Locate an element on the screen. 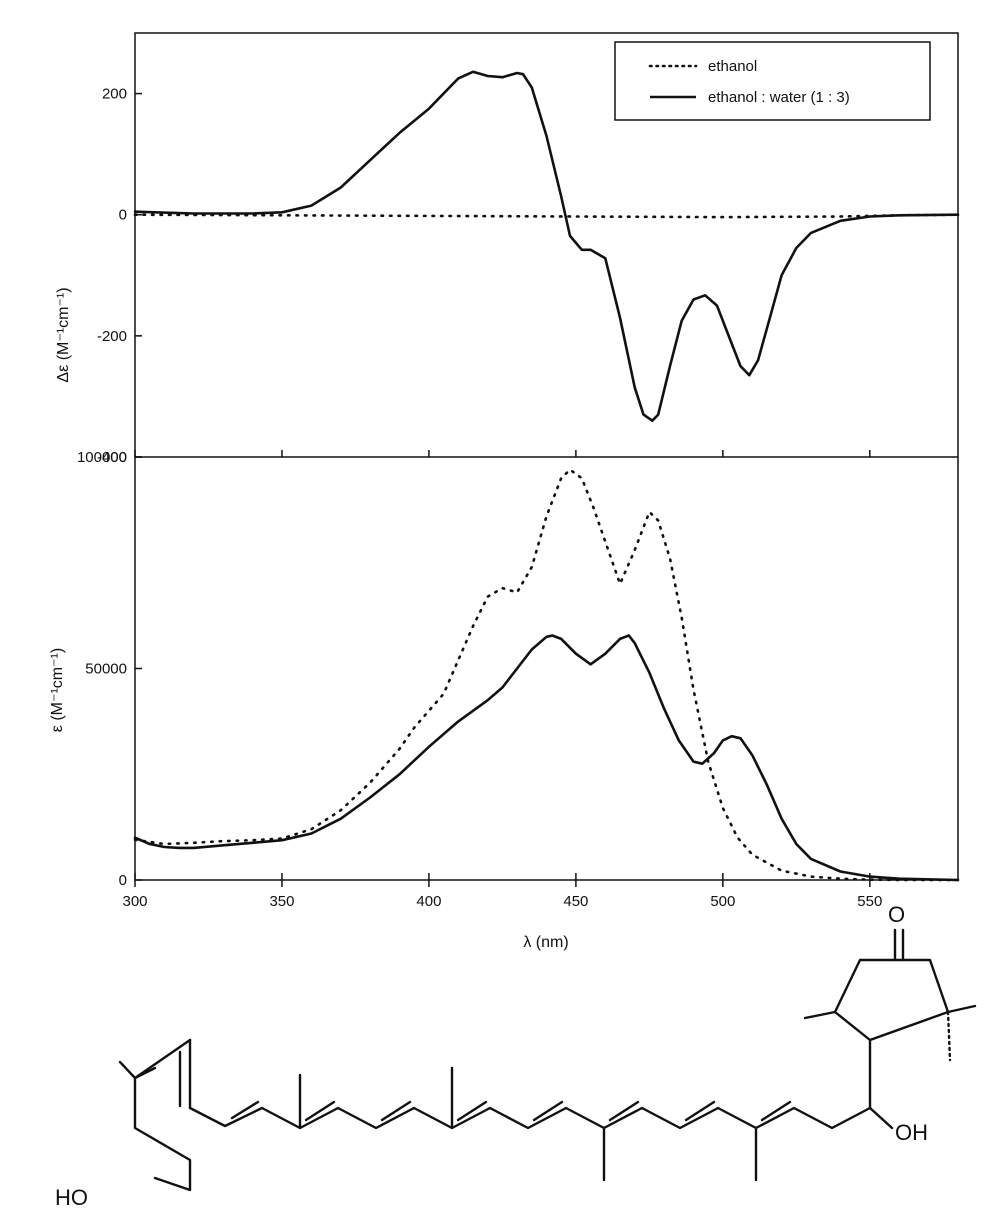 This screenshot has height=1222, width=1000. polyene-chain is located at coordinates (530, 1118).